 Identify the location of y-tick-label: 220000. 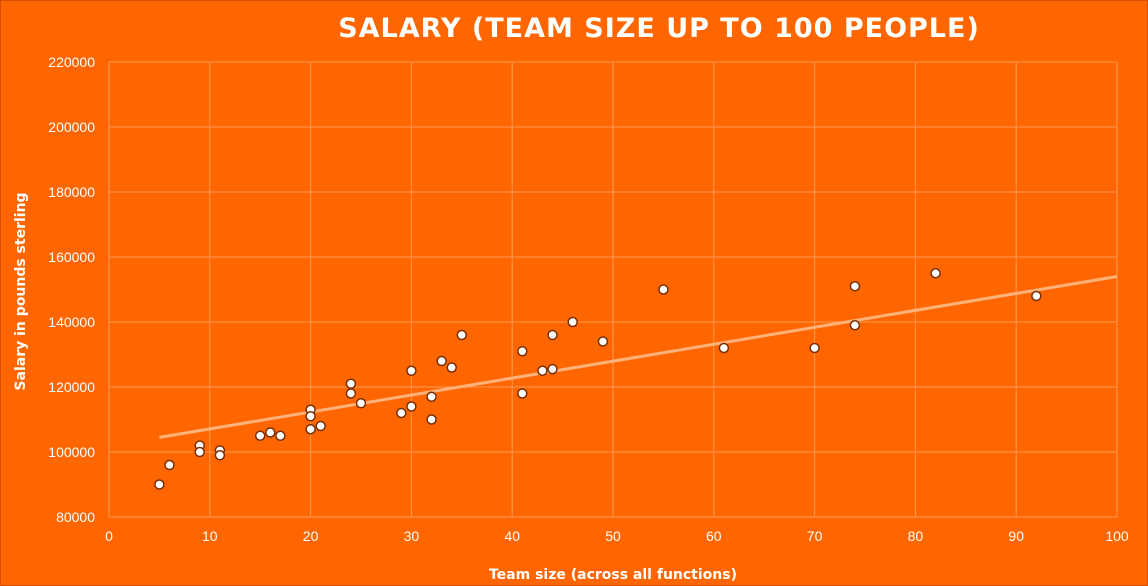
(71, 62).